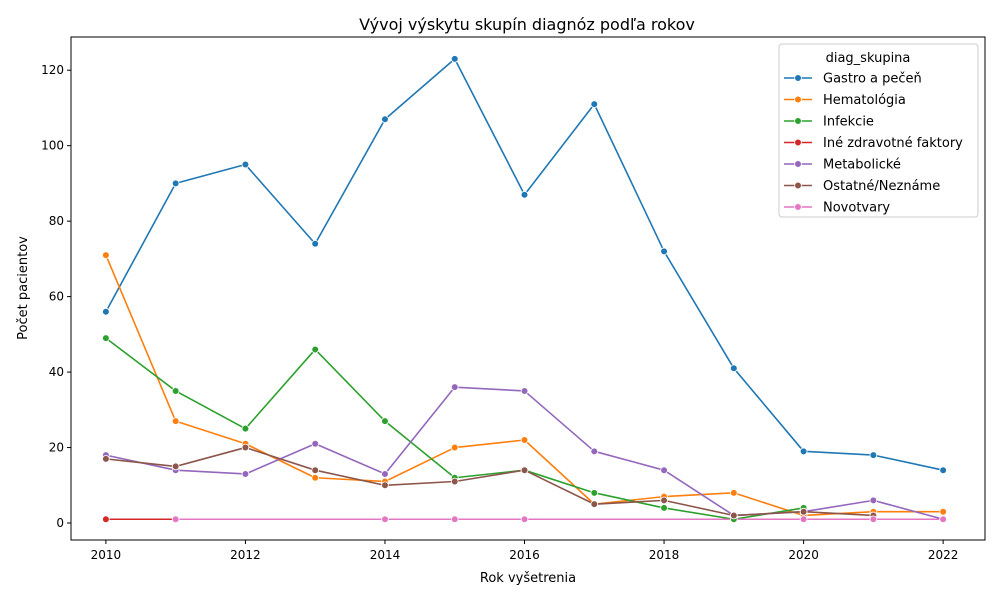 This screenshot has width=1000, height=605. I want to click on y-tick-label: 60, so click(56, 297).